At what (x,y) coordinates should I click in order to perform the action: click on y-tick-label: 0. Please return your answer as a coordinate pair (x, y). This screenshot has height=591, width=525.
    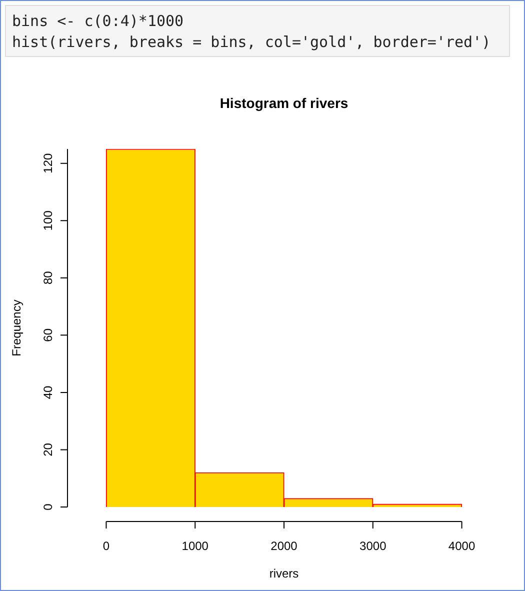
    Looking at the image, I should click on (47, 506).